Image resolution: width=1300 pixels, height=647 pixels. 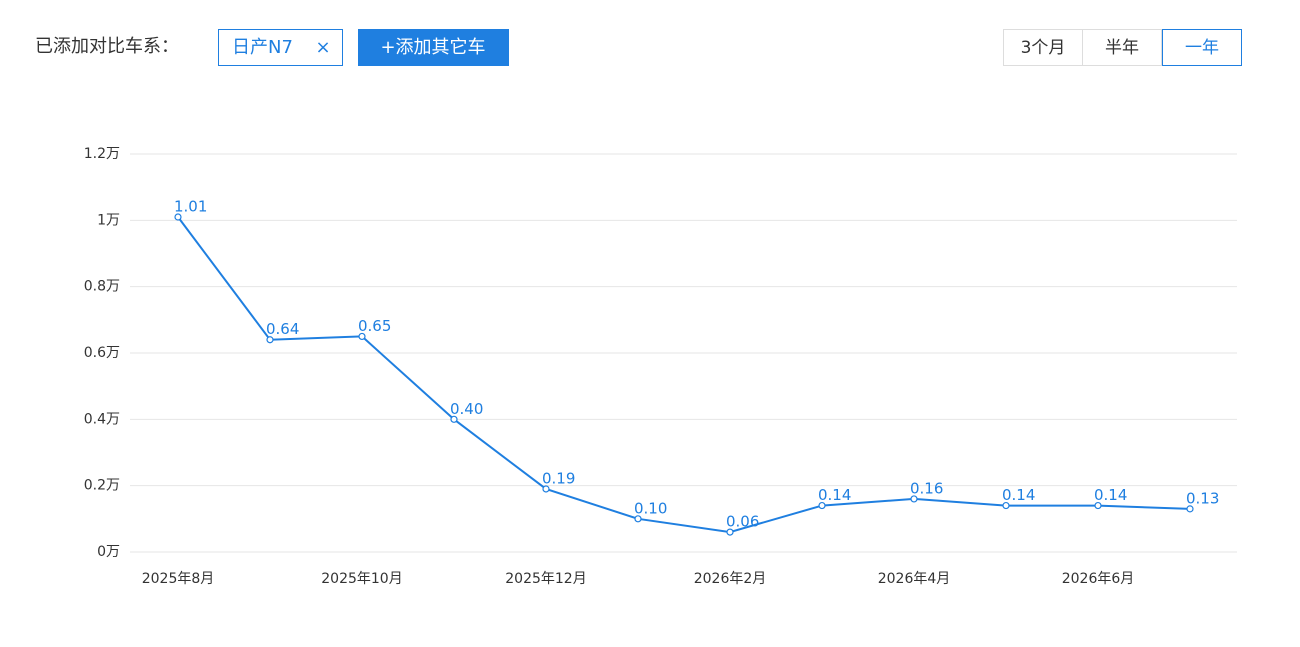 What do you see at coordinates (102, 419) in the screenshot?
I see `y-tick-label: 0.4万` at bounding box center [102, 419].